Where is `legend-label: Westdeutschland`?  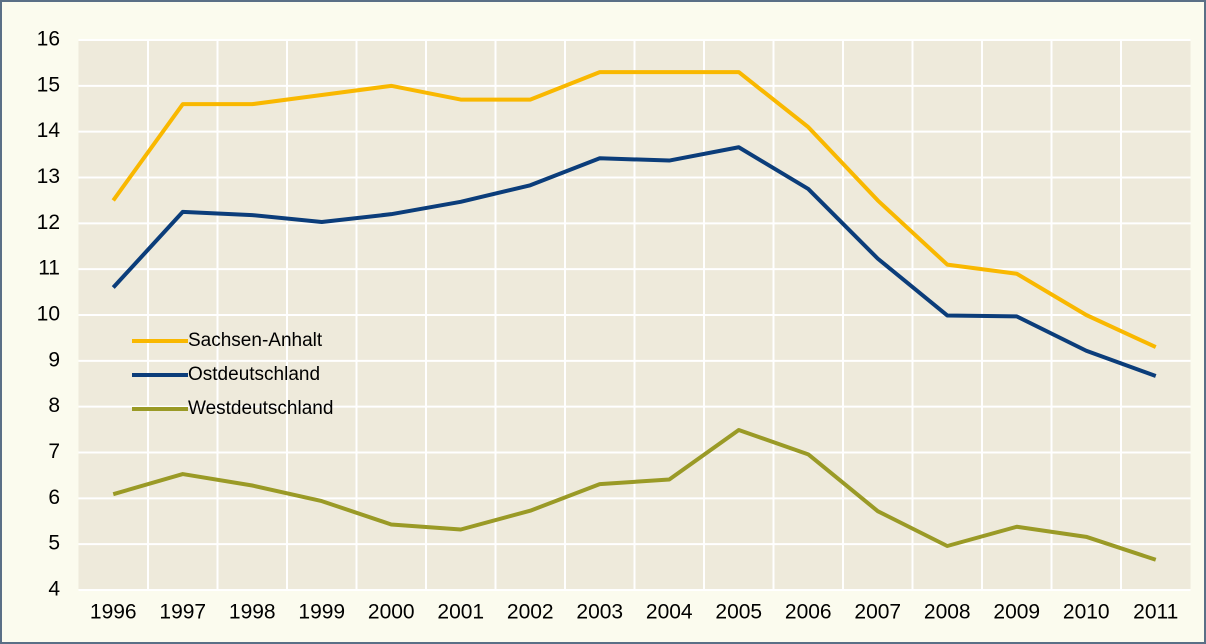 legend-label: Westdeutschland is located at coordinates (260, 408).